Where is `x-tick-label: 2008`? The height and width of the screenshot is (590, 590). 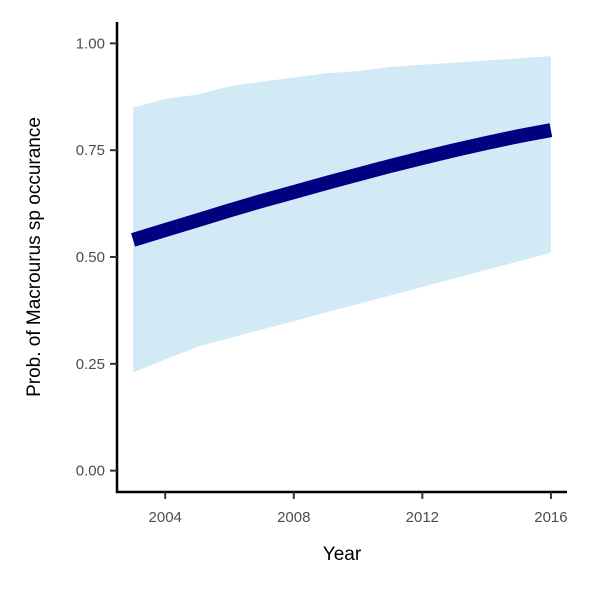
x-tick-label: 2008 is located at coordinates (293, 517).